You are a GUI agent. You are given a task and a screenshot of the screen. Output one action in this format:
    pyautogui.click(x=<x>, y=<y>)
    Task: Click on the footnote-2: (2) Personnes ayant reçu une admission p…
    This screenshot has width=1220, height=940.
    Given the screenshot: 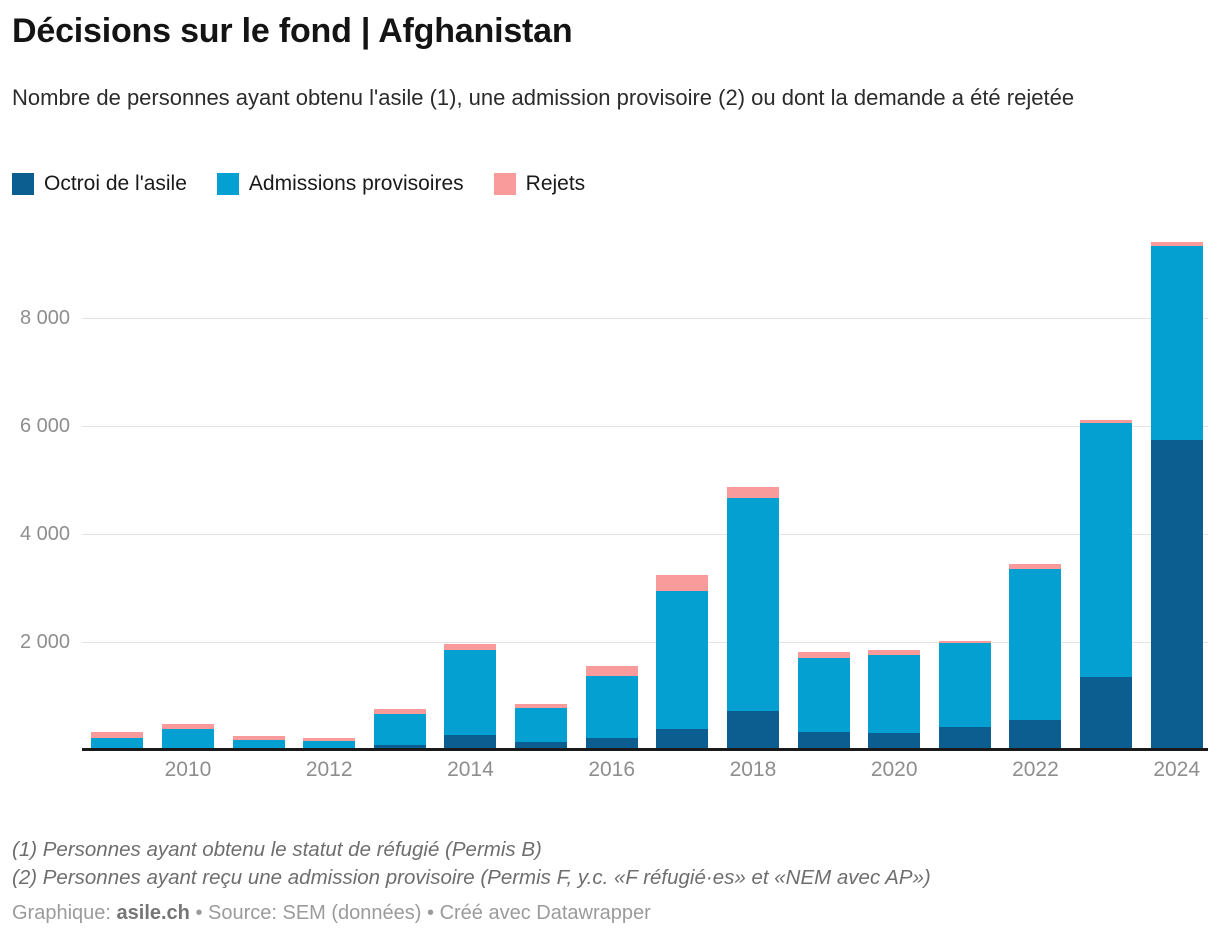 What is the action you would take?
    pyautogui.click(x=471, y=878)
    